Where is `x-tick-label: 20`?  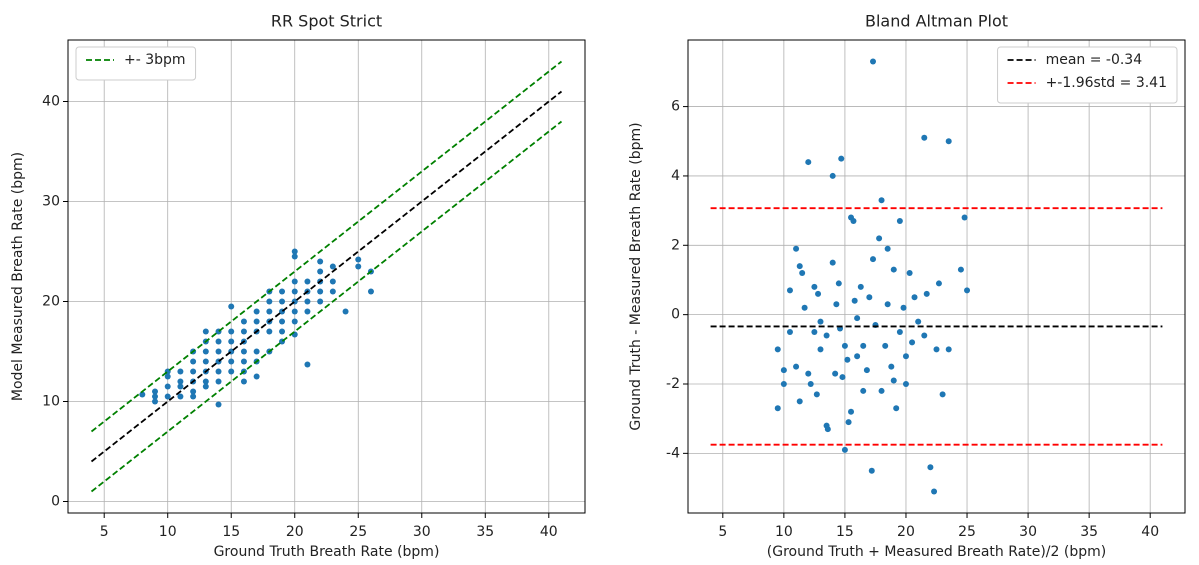 x-tick-label: 20 is located at coordinates (906, 532).